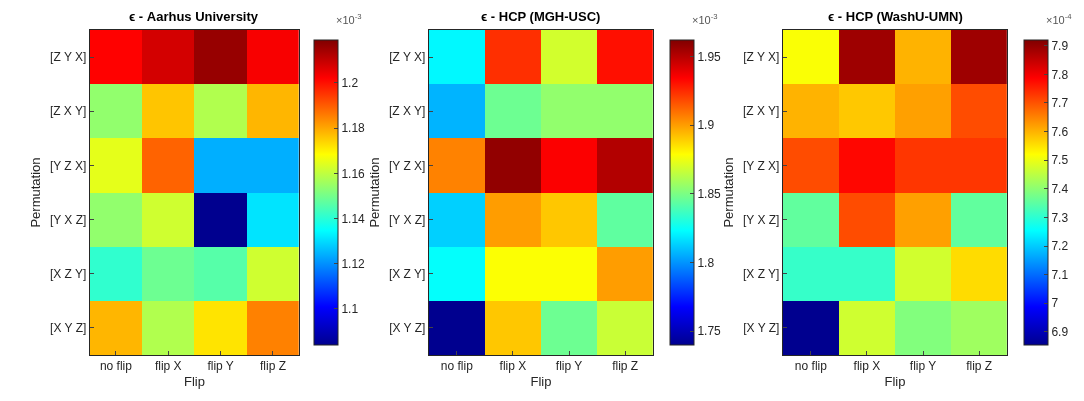  What do you see at coordinates (1060, 160) in the screenshot?
I see `color-bar-label: 7.5` at bounding box center [1060, 160].